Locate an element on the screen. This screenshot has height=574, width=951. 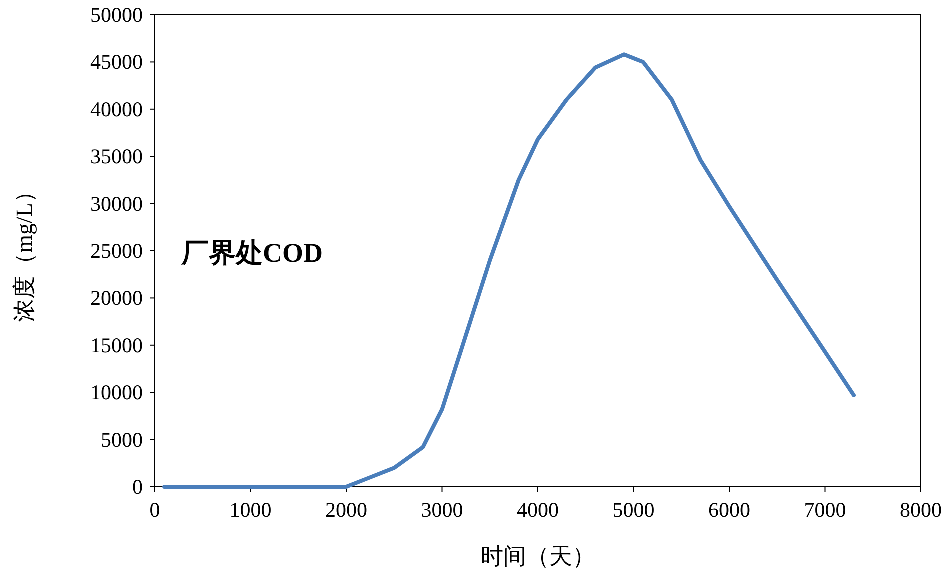
x-tick-label: 0 is located at coordinates (155, 510).